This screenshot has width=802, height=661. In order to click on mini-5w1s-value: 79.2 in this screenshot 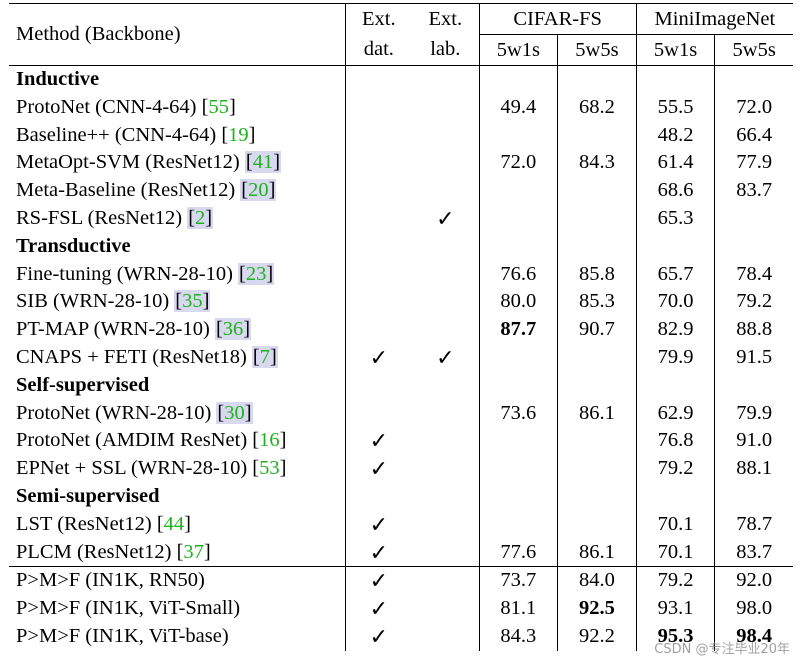, I will do `click(675, 581)`.